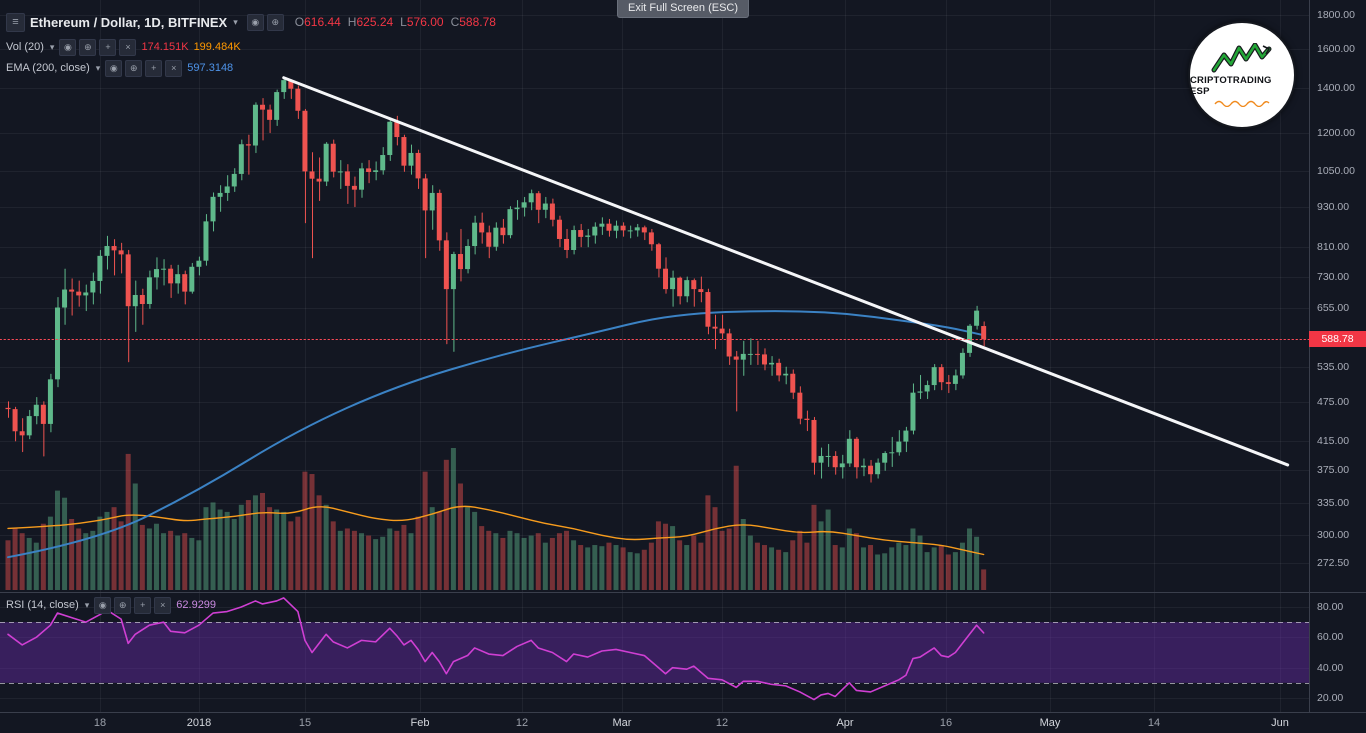 The width and height of the screenshot is (1366, 733). What do you see at coordinates (477, 22) in the screenshot?
I see `close-value: 588.78` at bounding box center [477, 22].